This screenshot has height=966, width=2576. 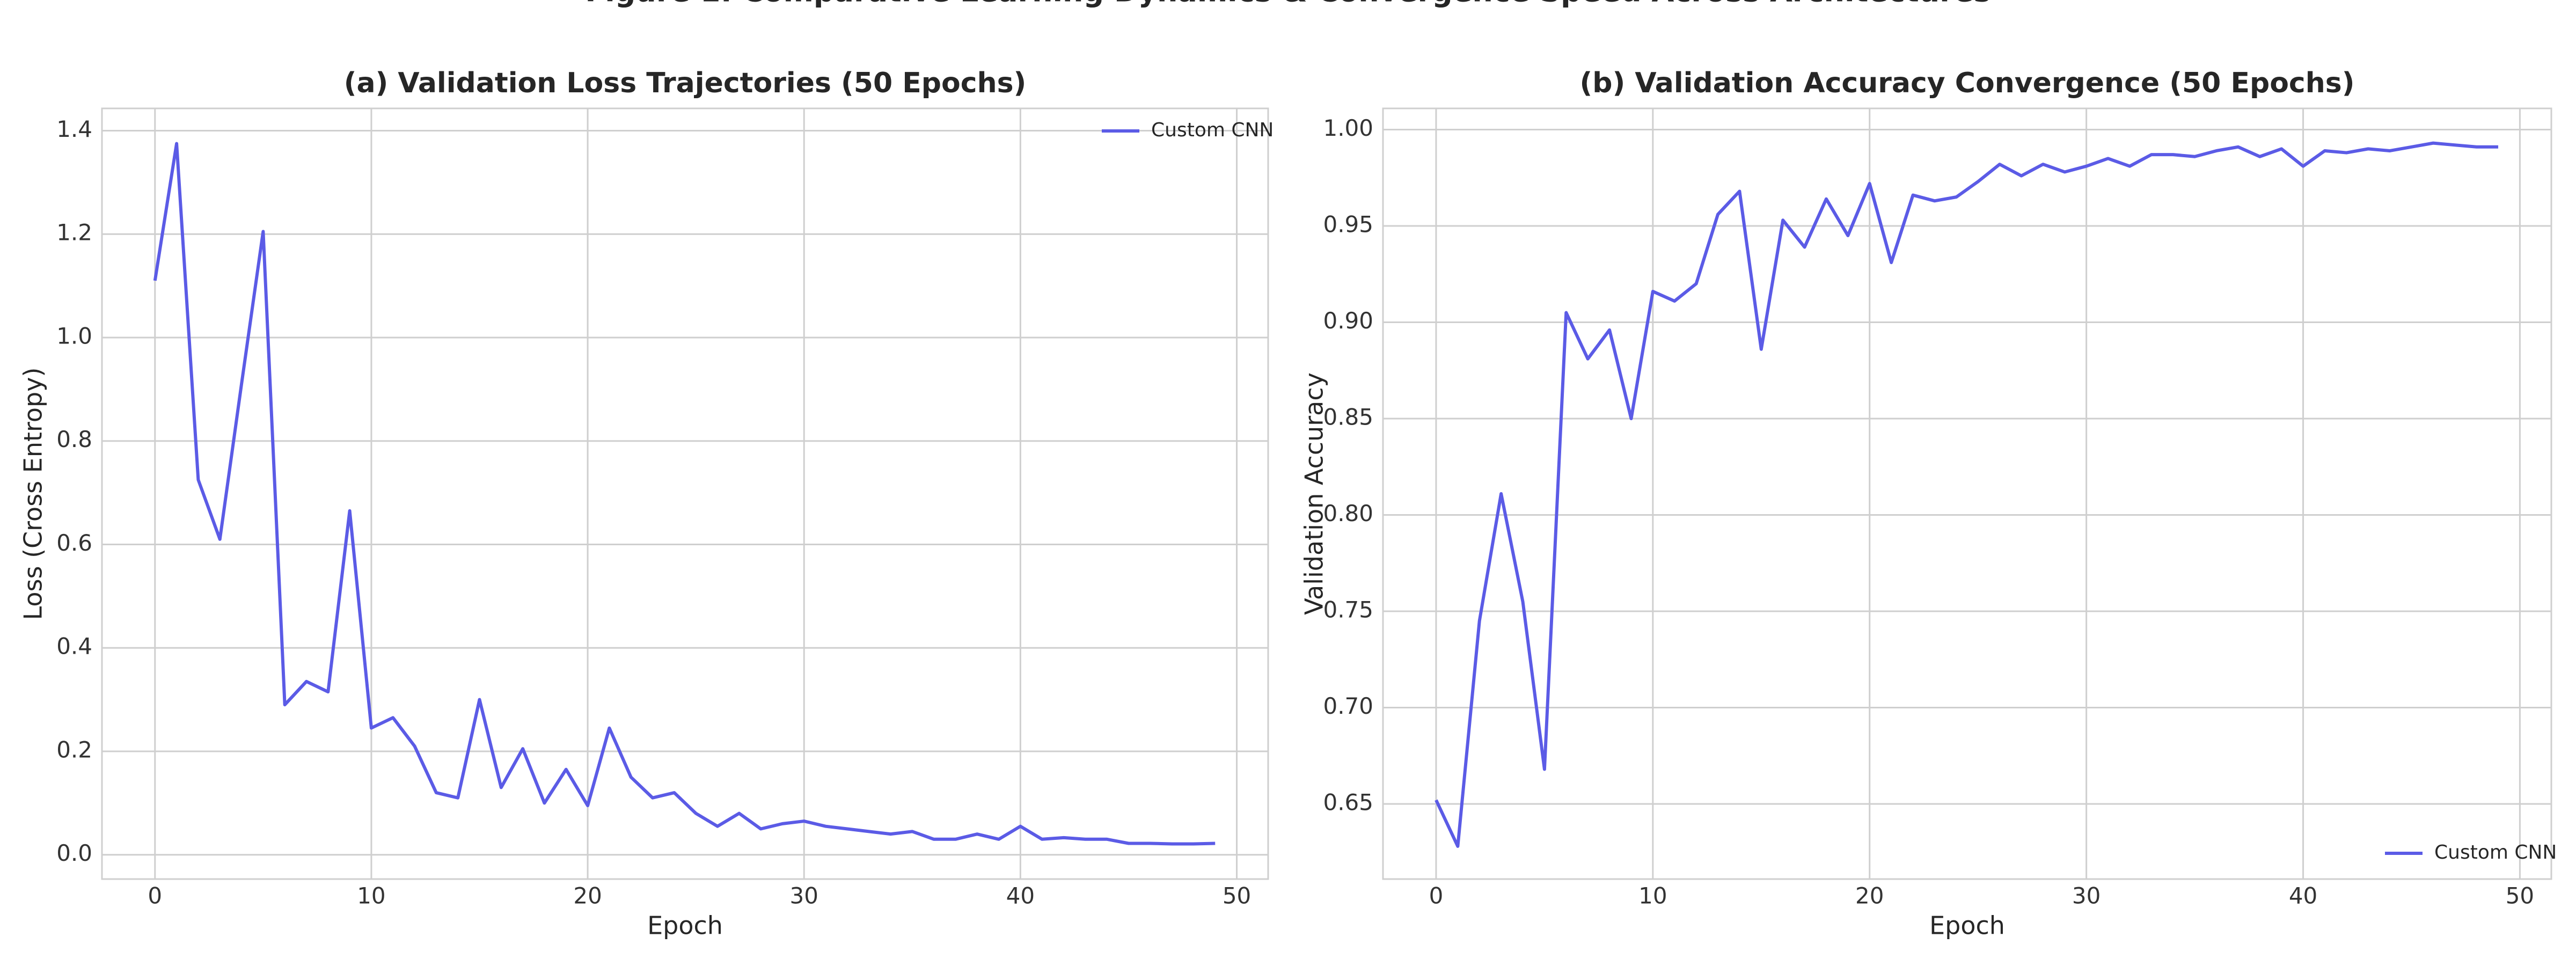 What do you see at coordinates (1348, 706) in the screenshot?
I see `y-tick-label: 0.70` at bounding box center [1348, 706].